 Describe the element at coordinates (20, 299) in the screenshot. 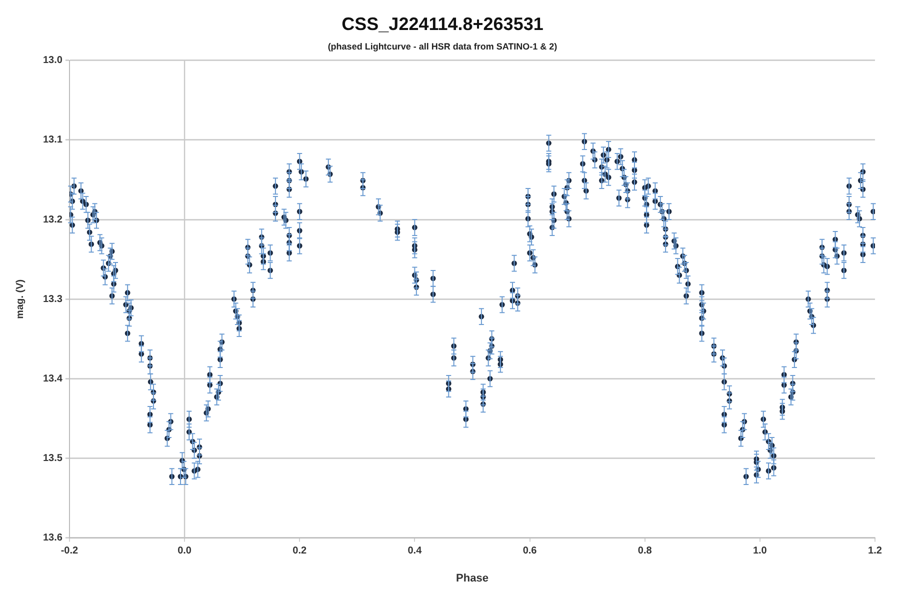

I see `y-axis-title: mag. (V)` at that location.